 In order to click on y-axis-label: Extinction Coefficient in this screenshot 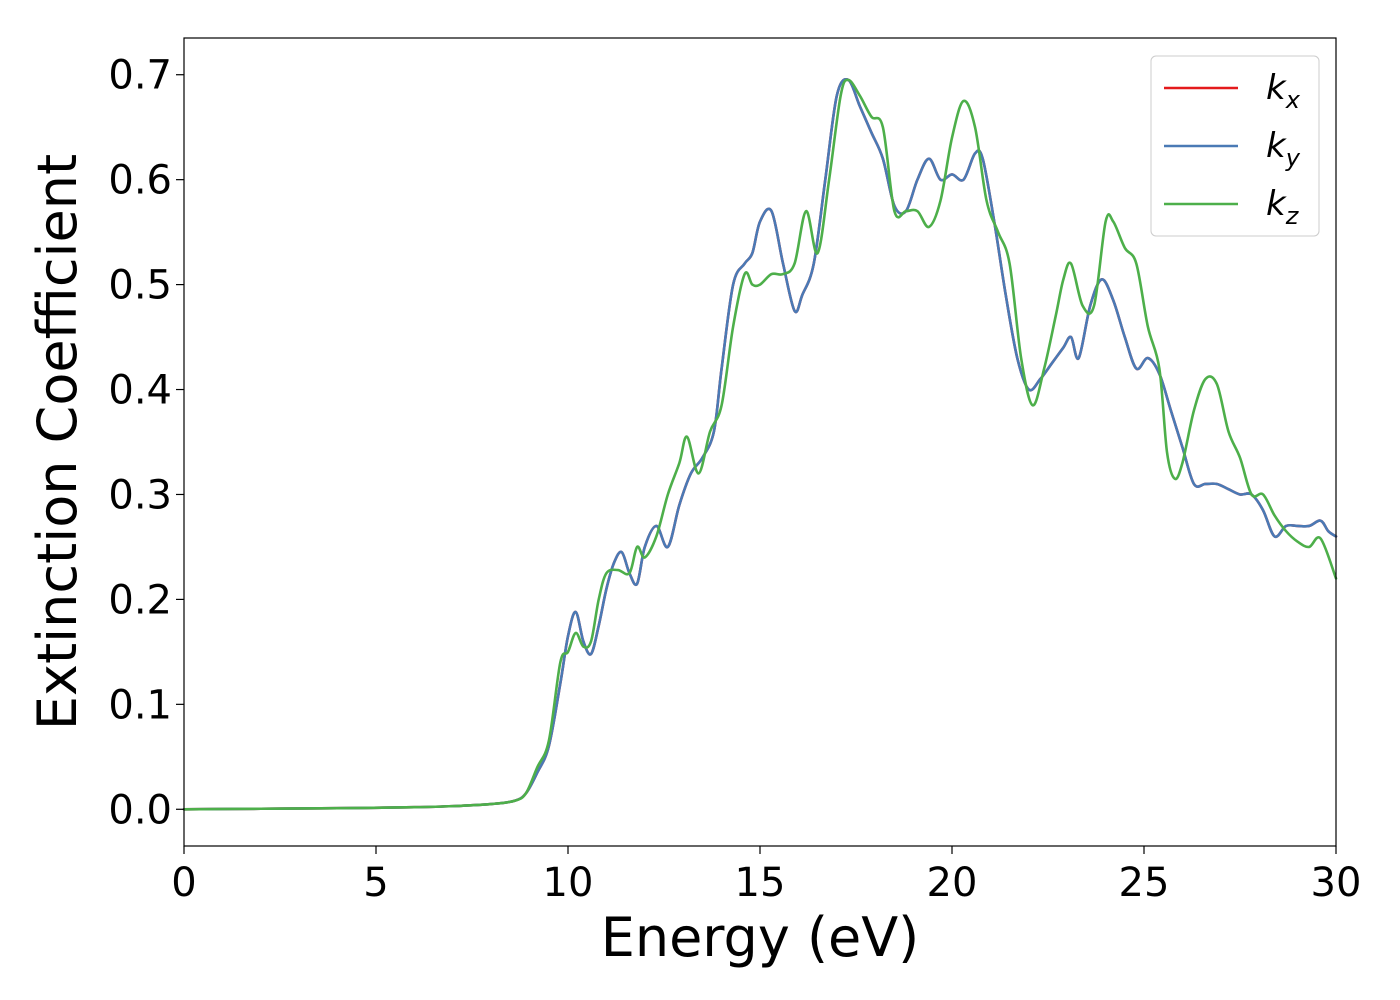, I will do `click(57, 442)`.